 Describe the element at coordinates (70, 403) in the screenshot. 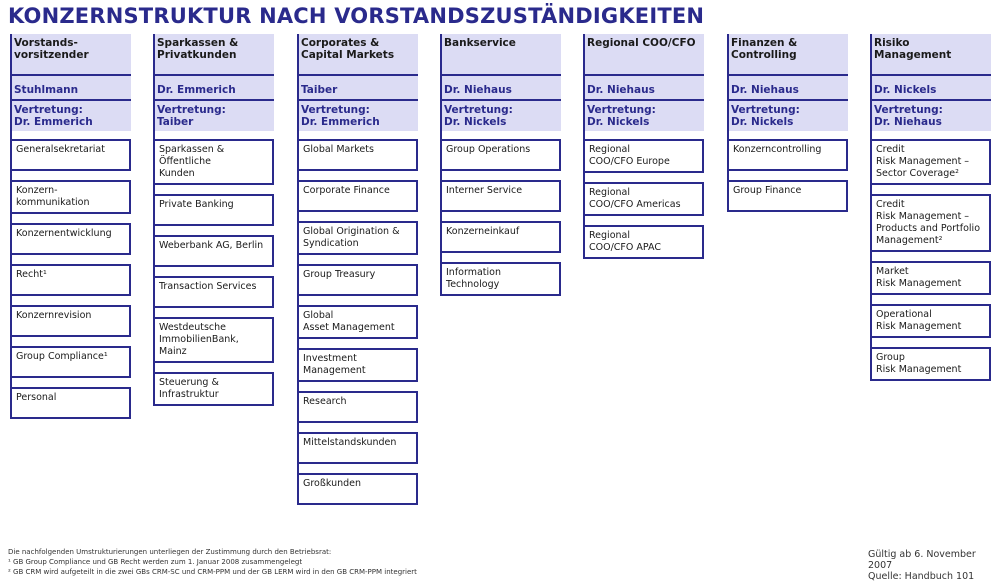

I see `unit-box: Personal` at that location.